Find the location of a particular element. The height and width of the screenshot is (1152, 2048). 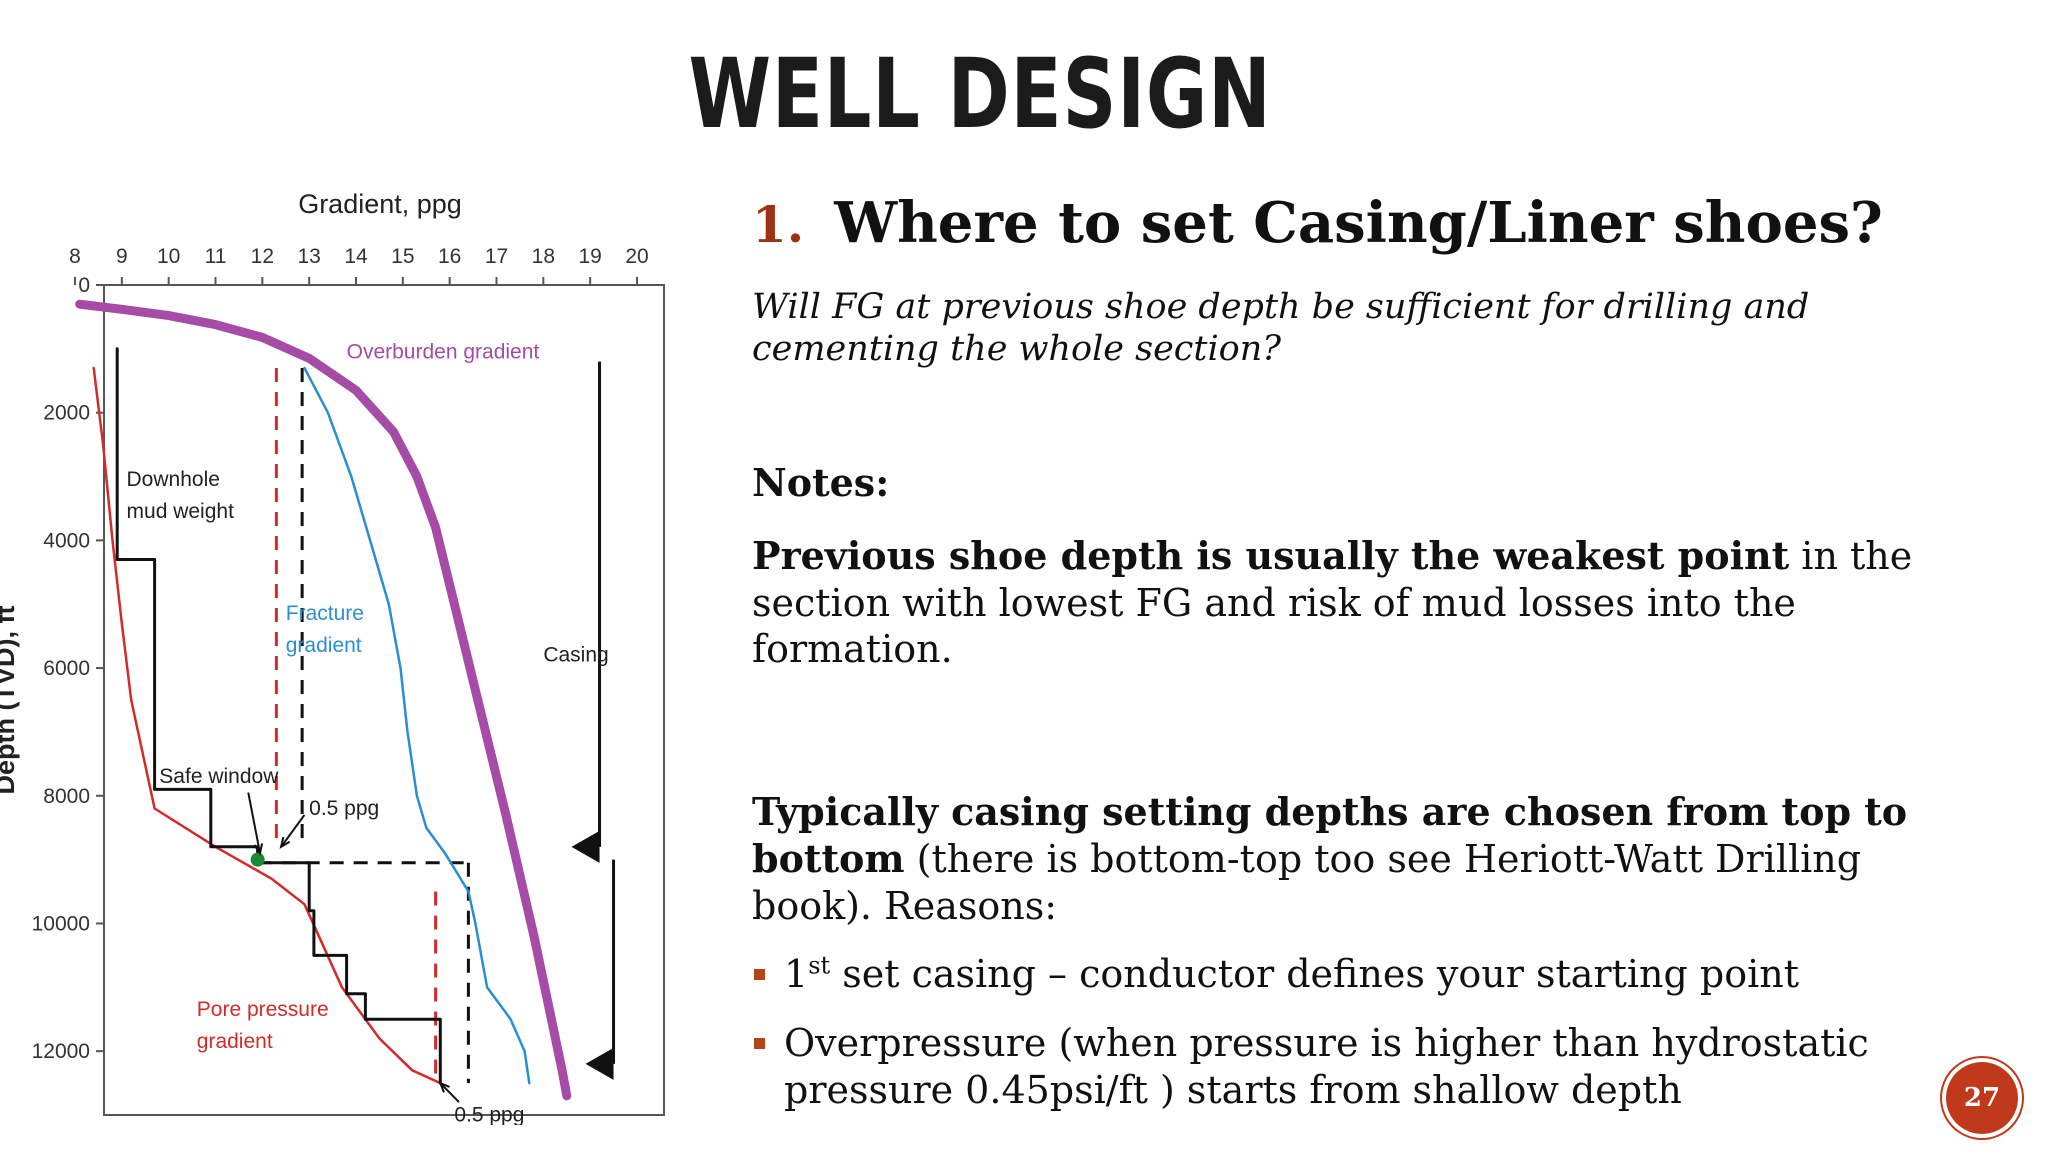

x-tick-label: 17 is located at coordinates (496, 256).